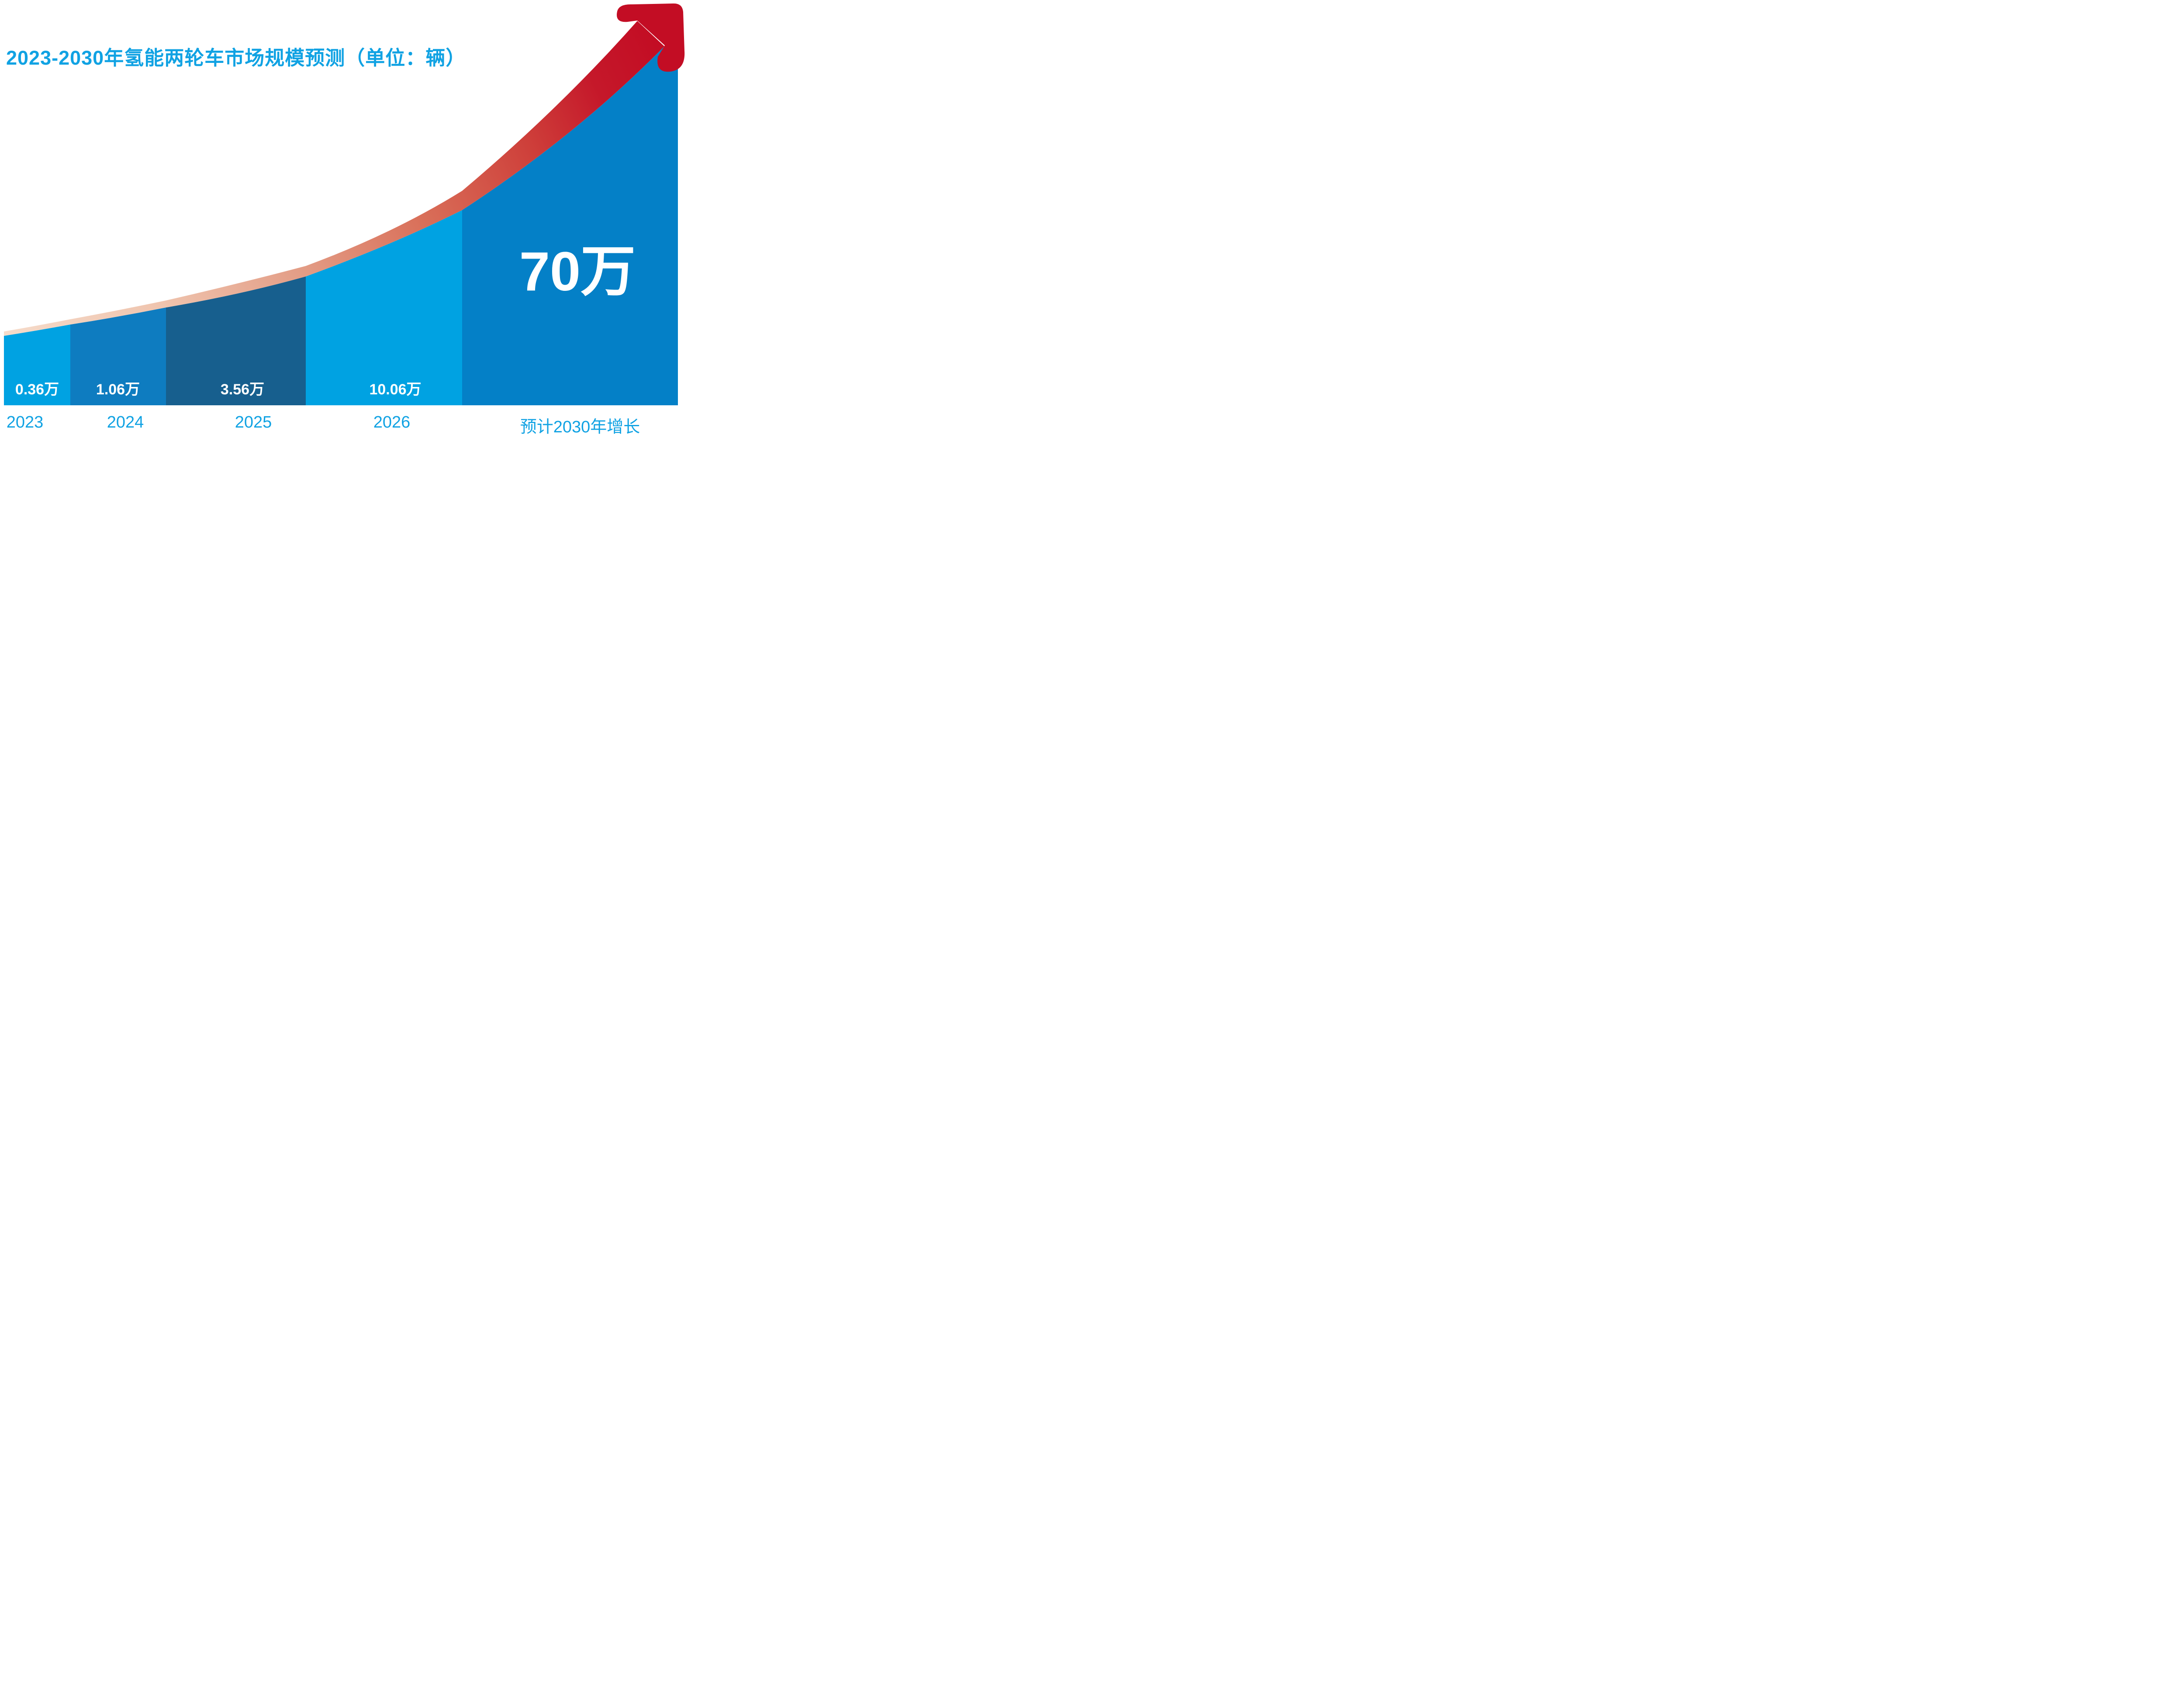 The height and width of the screenshot is (1698, 2184). I want to click on bar-预计2030年增长, so click(570, 225).